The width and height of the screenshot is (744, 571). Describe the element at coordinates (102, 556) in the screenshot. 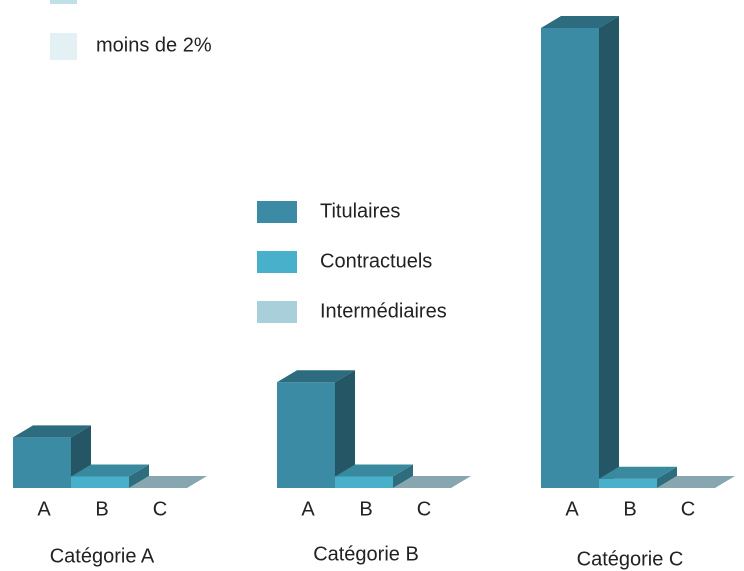

I see `group-label: Catégorie A` at that location.